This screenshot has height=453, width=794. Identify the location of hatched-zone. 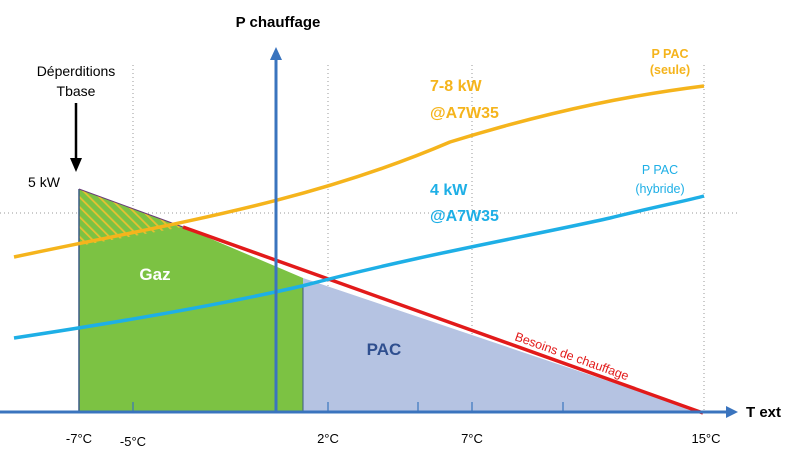
(131, 217).